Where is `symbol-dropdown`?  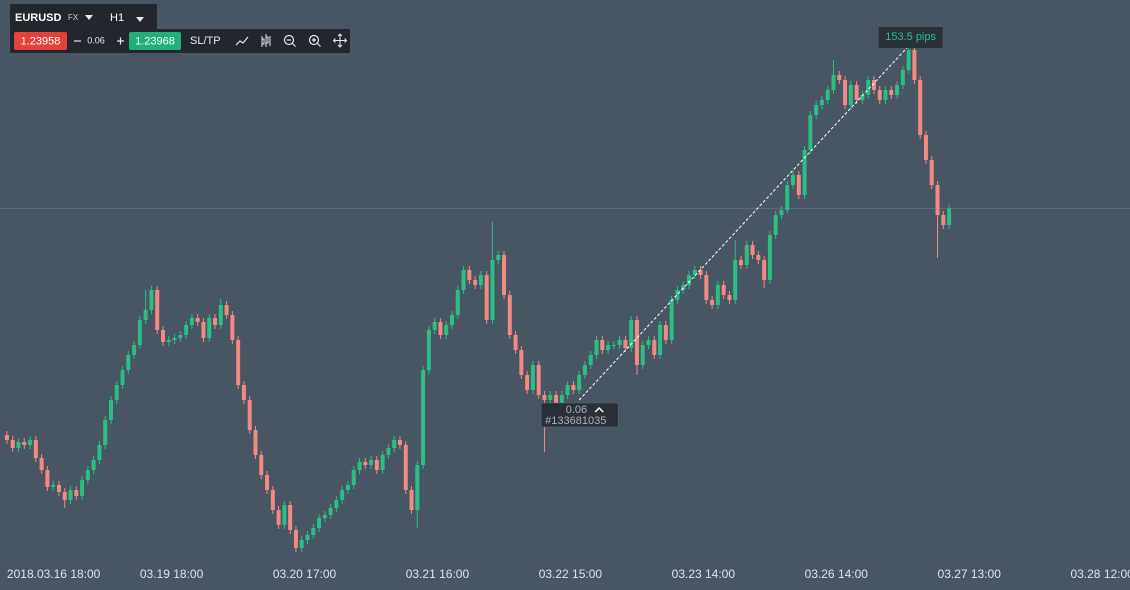
symbol-dropdown is located at coordinates (89, 17).